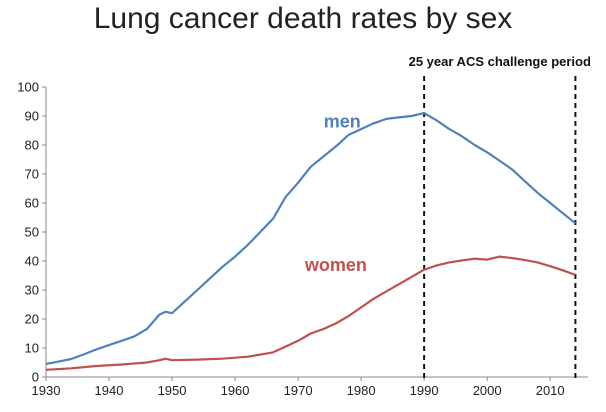 Image resolution: width=606 pixels, height=412 pixels. I want to click on period-annotation-label: 25 year ACS challenge period, so click(500, 61).